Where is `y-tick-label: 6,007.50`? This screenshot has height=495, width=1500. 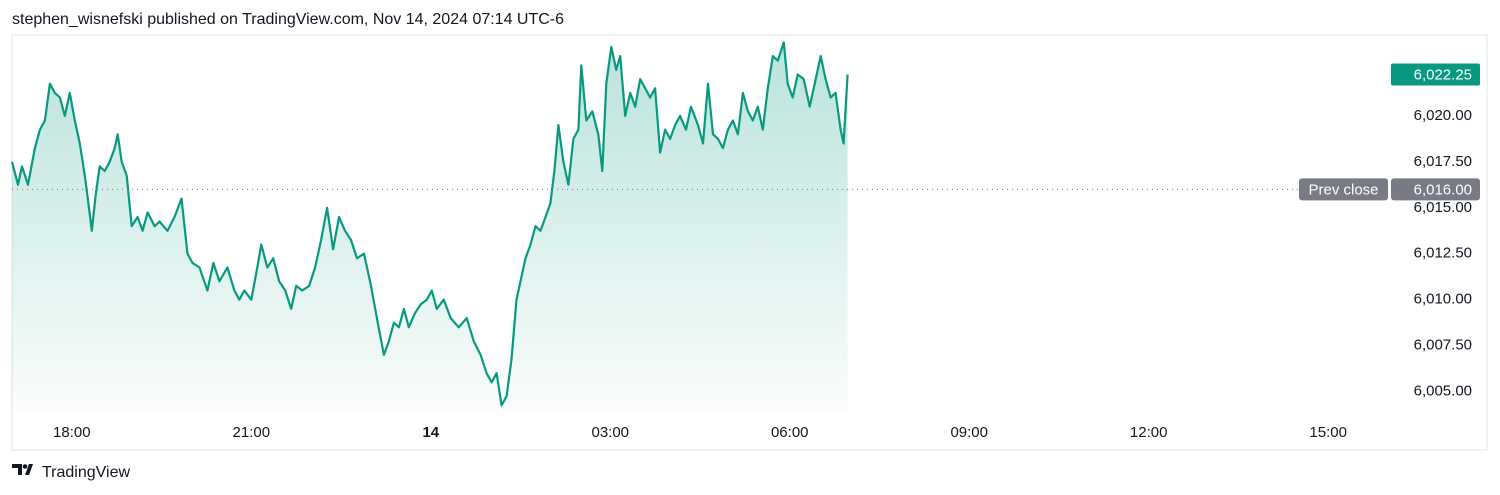 y-tick-label: 6,007.50 is located at coordinates (1443, 345).